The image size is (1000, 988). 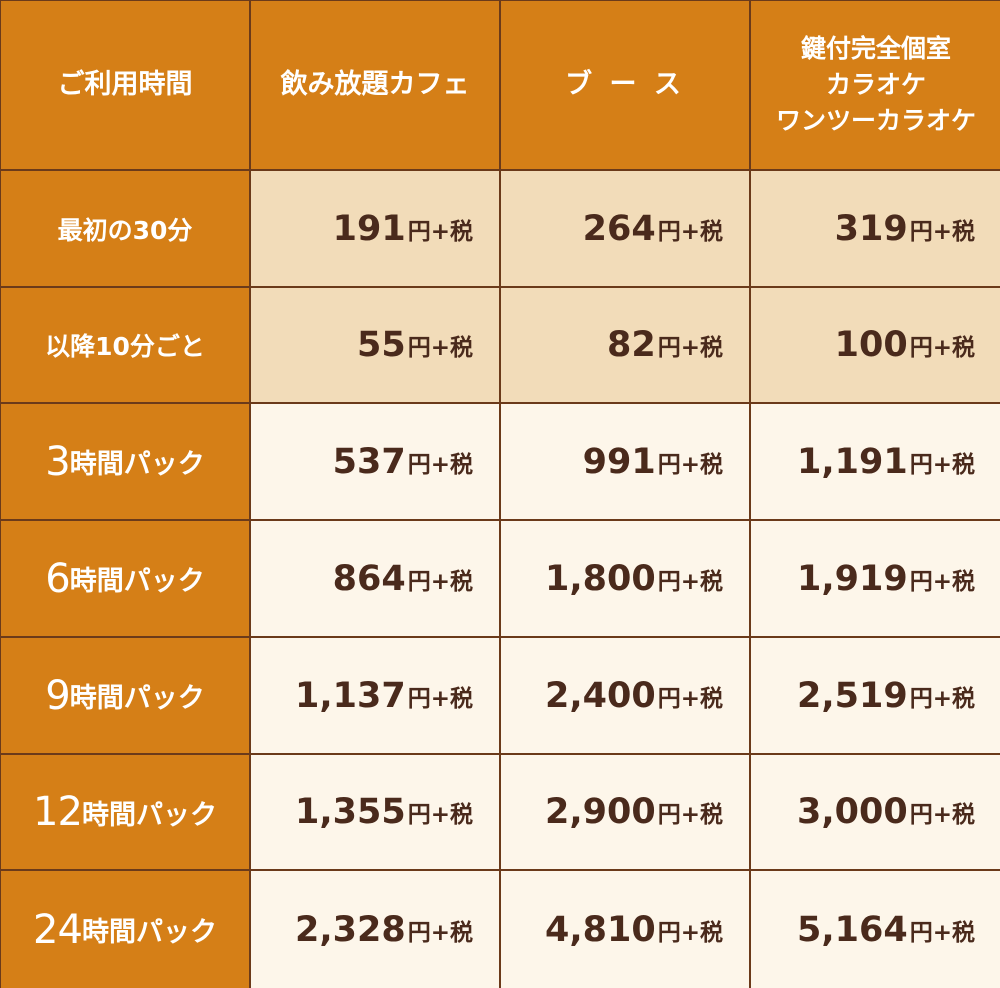 I want to click on price-cell: 82 円+税, so click(x=626, y=346).